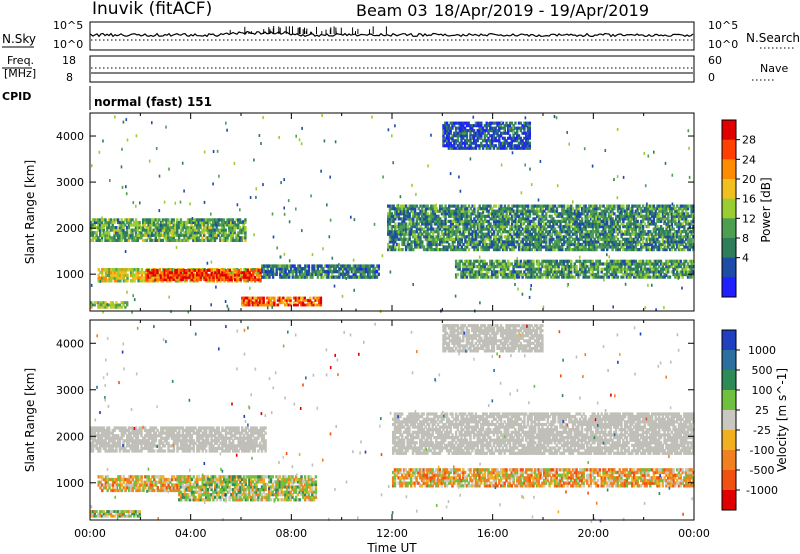 The image size is (800, 554). I want to click on nave-tick-top: 60, so click(715, 60).